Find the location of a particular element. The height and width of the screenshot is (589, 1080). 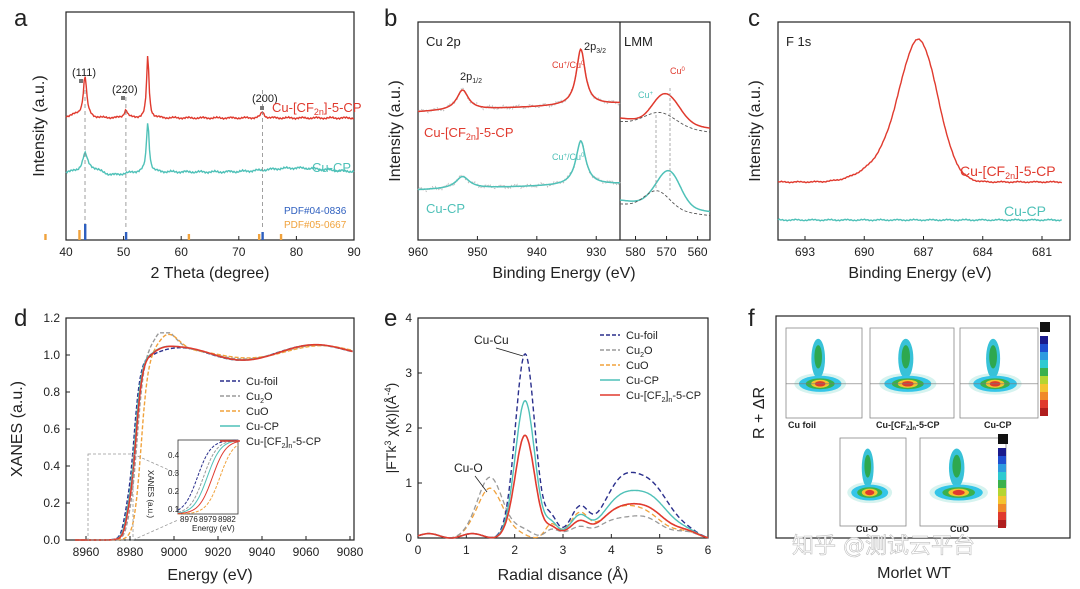

panel-a-peak-guides is located at coordinates (173, 159).